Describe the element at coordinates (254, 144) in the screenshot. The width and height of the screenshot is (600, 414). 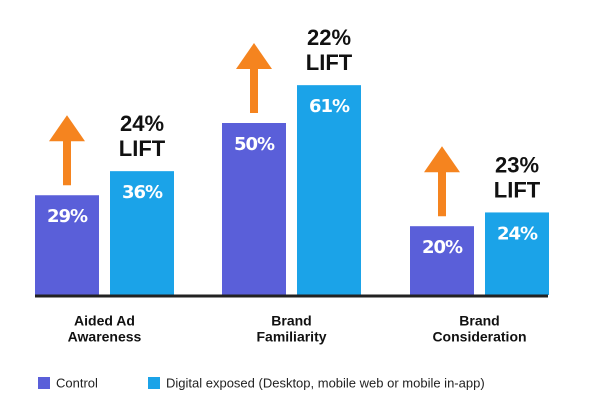
I see `value-label: 50%` at that location.